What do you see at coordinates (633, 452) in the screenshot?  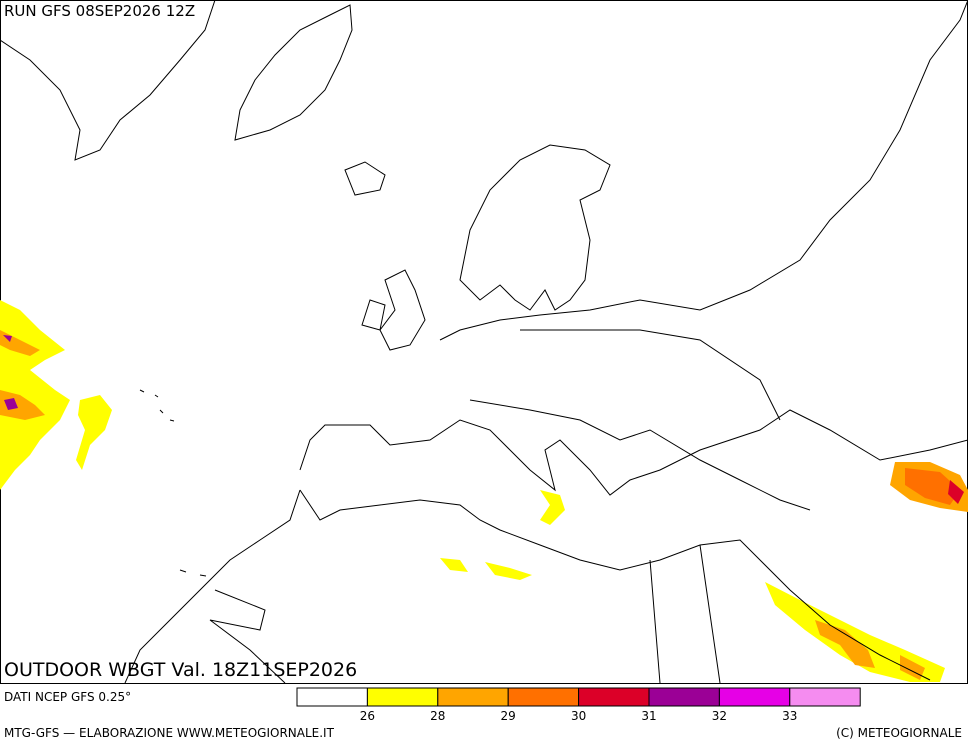 I see `europe-south` at bounding box center [633, 452].